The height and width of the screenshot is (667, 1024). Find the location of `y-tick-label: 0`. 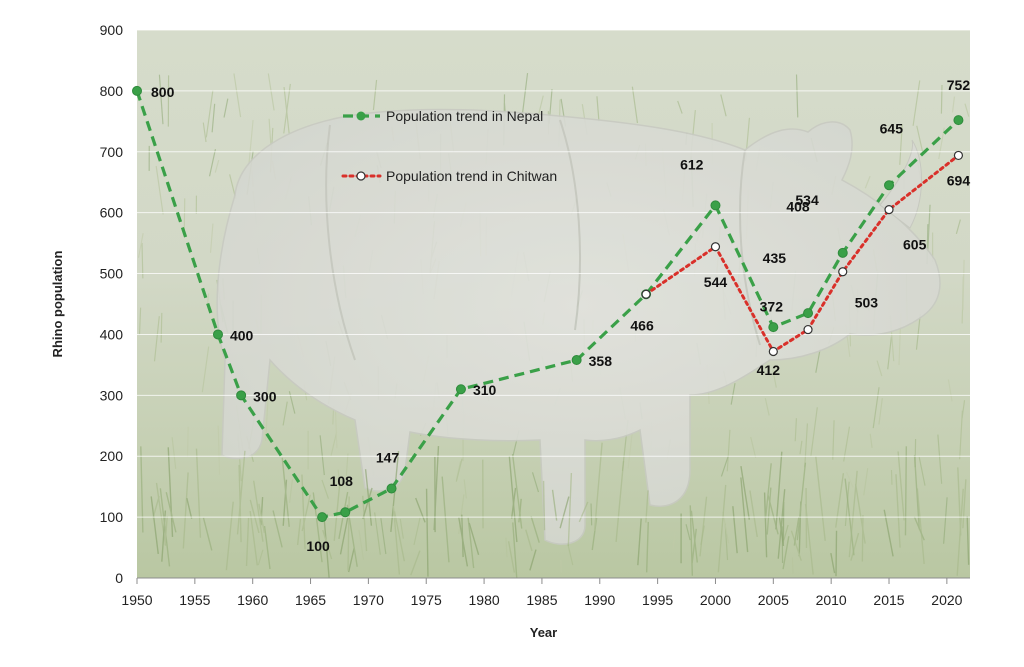

y-tick-label: 0 is located at coordinates (119, 578).